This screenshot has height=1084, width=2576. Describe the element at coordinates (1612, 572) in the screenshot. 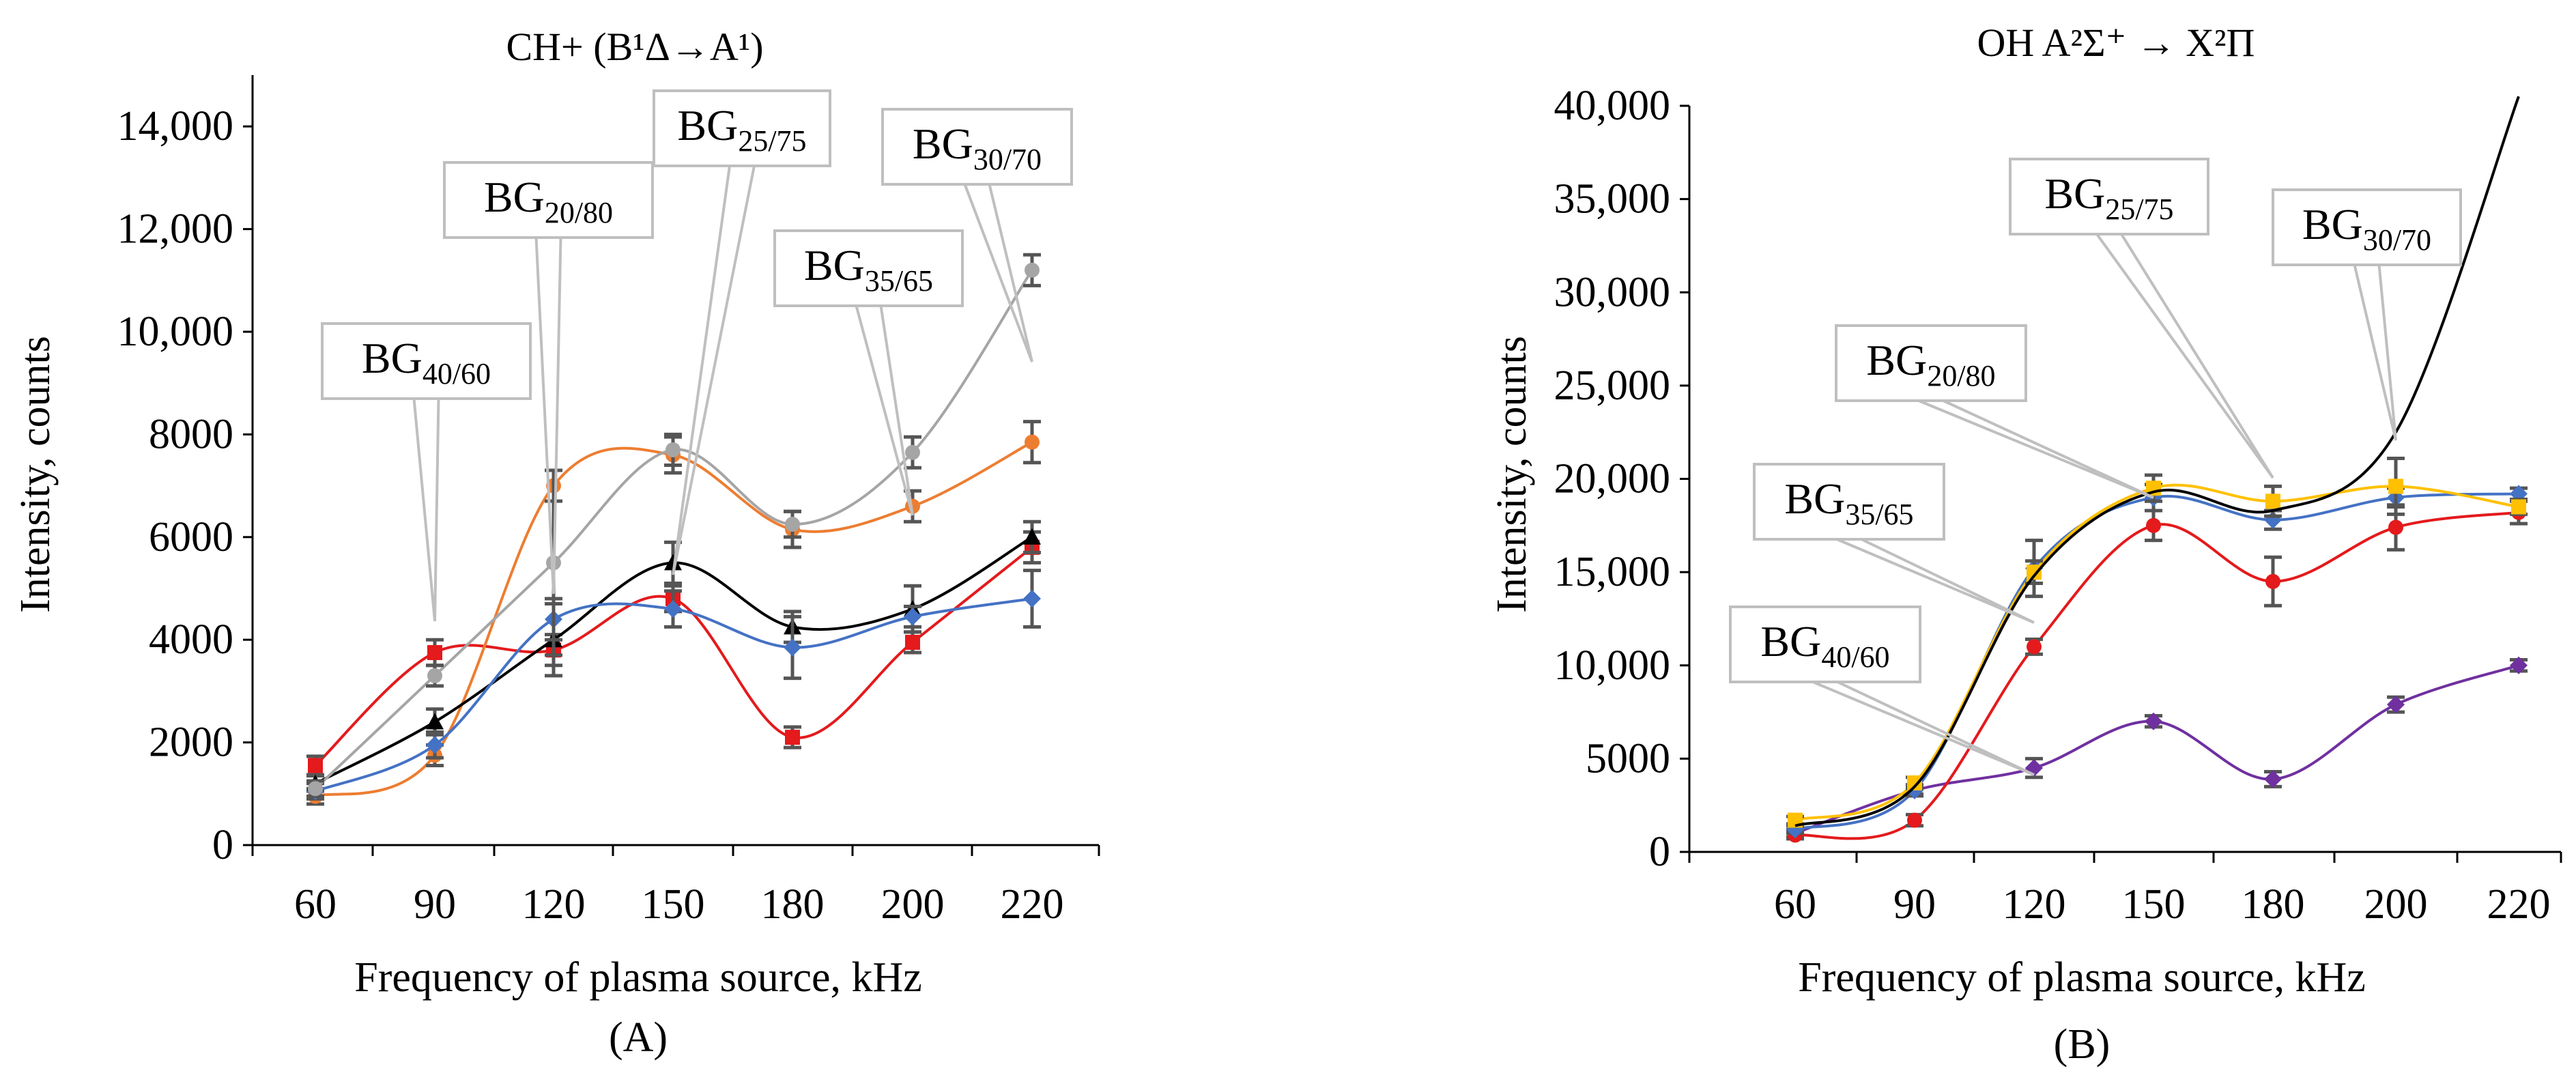

I see `y-tick-label: 15,000` at that location.